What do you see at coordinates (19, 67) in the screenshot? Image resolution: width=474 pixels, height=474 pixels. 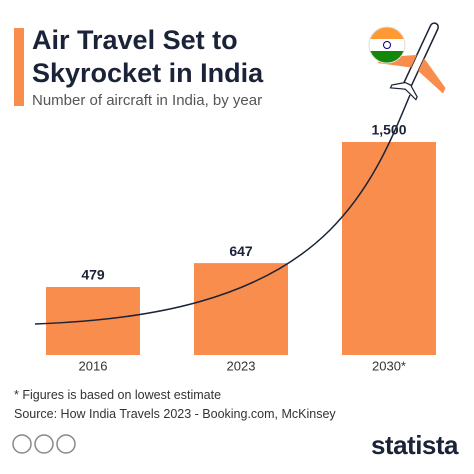 I see `title-accent` at bounding box center [19, 67].